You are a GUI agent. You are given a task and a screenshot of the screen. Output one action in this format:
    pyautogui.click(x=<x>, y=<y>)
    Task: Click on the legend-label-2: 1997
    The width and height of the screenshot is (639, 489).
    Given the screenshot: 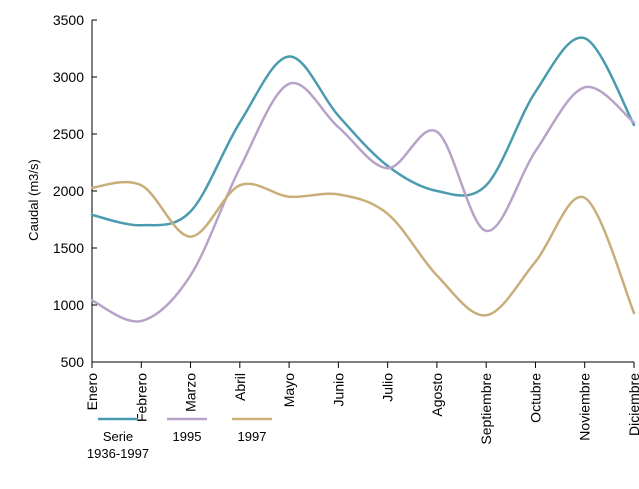 What is the action you would take?
    pyautogui.click(x=252, y=436)
    